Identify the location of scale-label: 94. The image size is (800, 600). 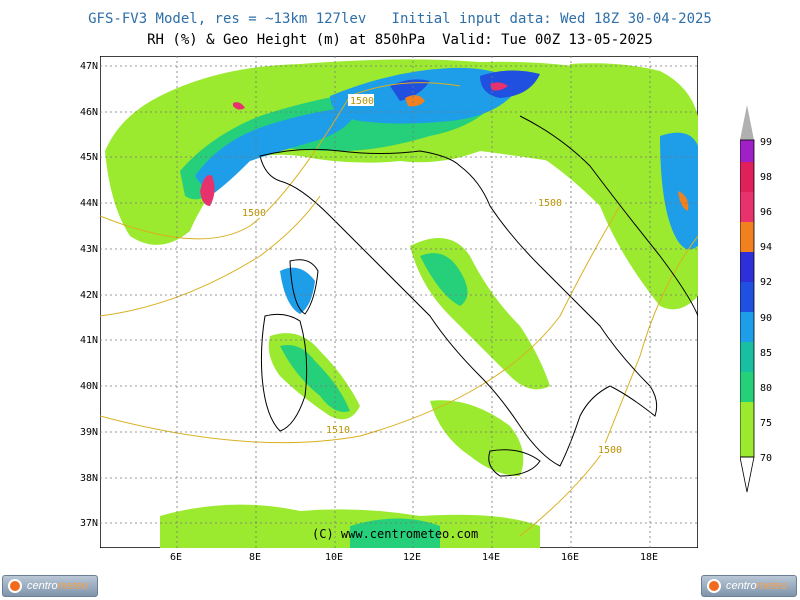
(766, 247).